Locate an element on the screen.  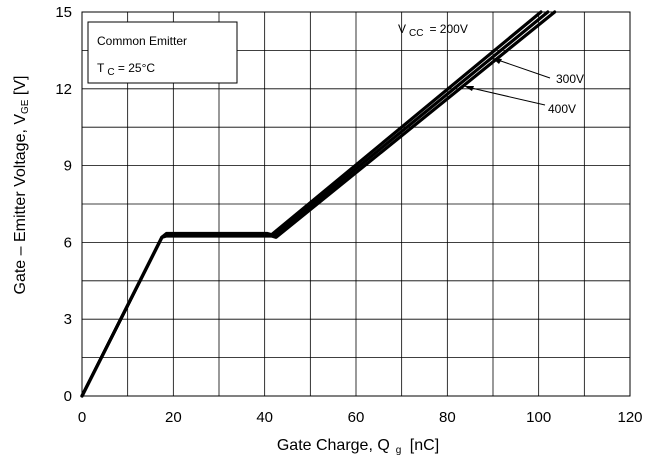
label-300v: 300V is located at coordinates (570, 79).